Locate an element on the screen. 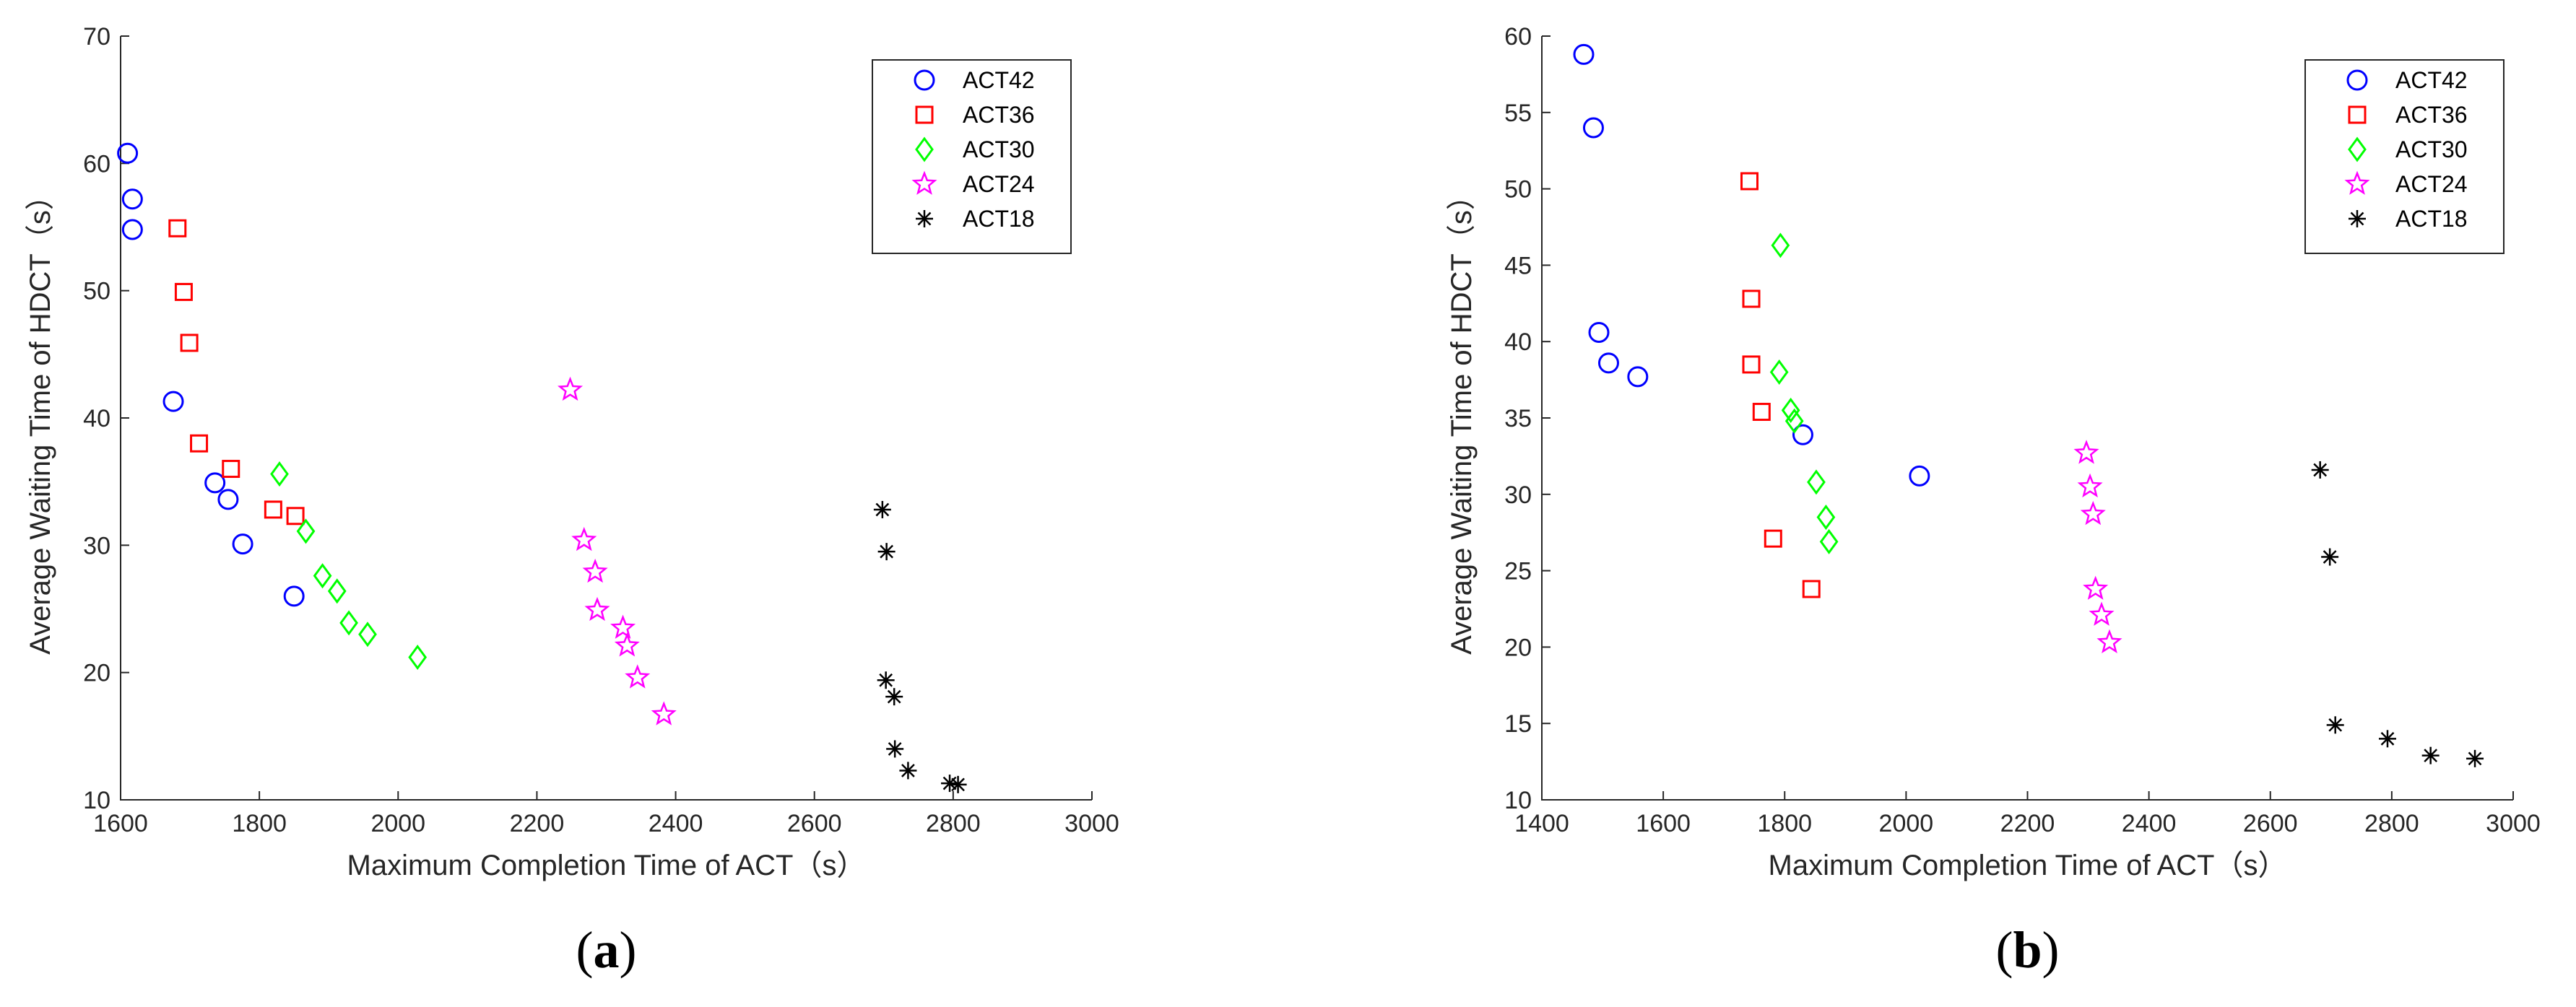 The image size is (2576, 1007). x-tick-label: 2400 is located at coordinates (676, 824).